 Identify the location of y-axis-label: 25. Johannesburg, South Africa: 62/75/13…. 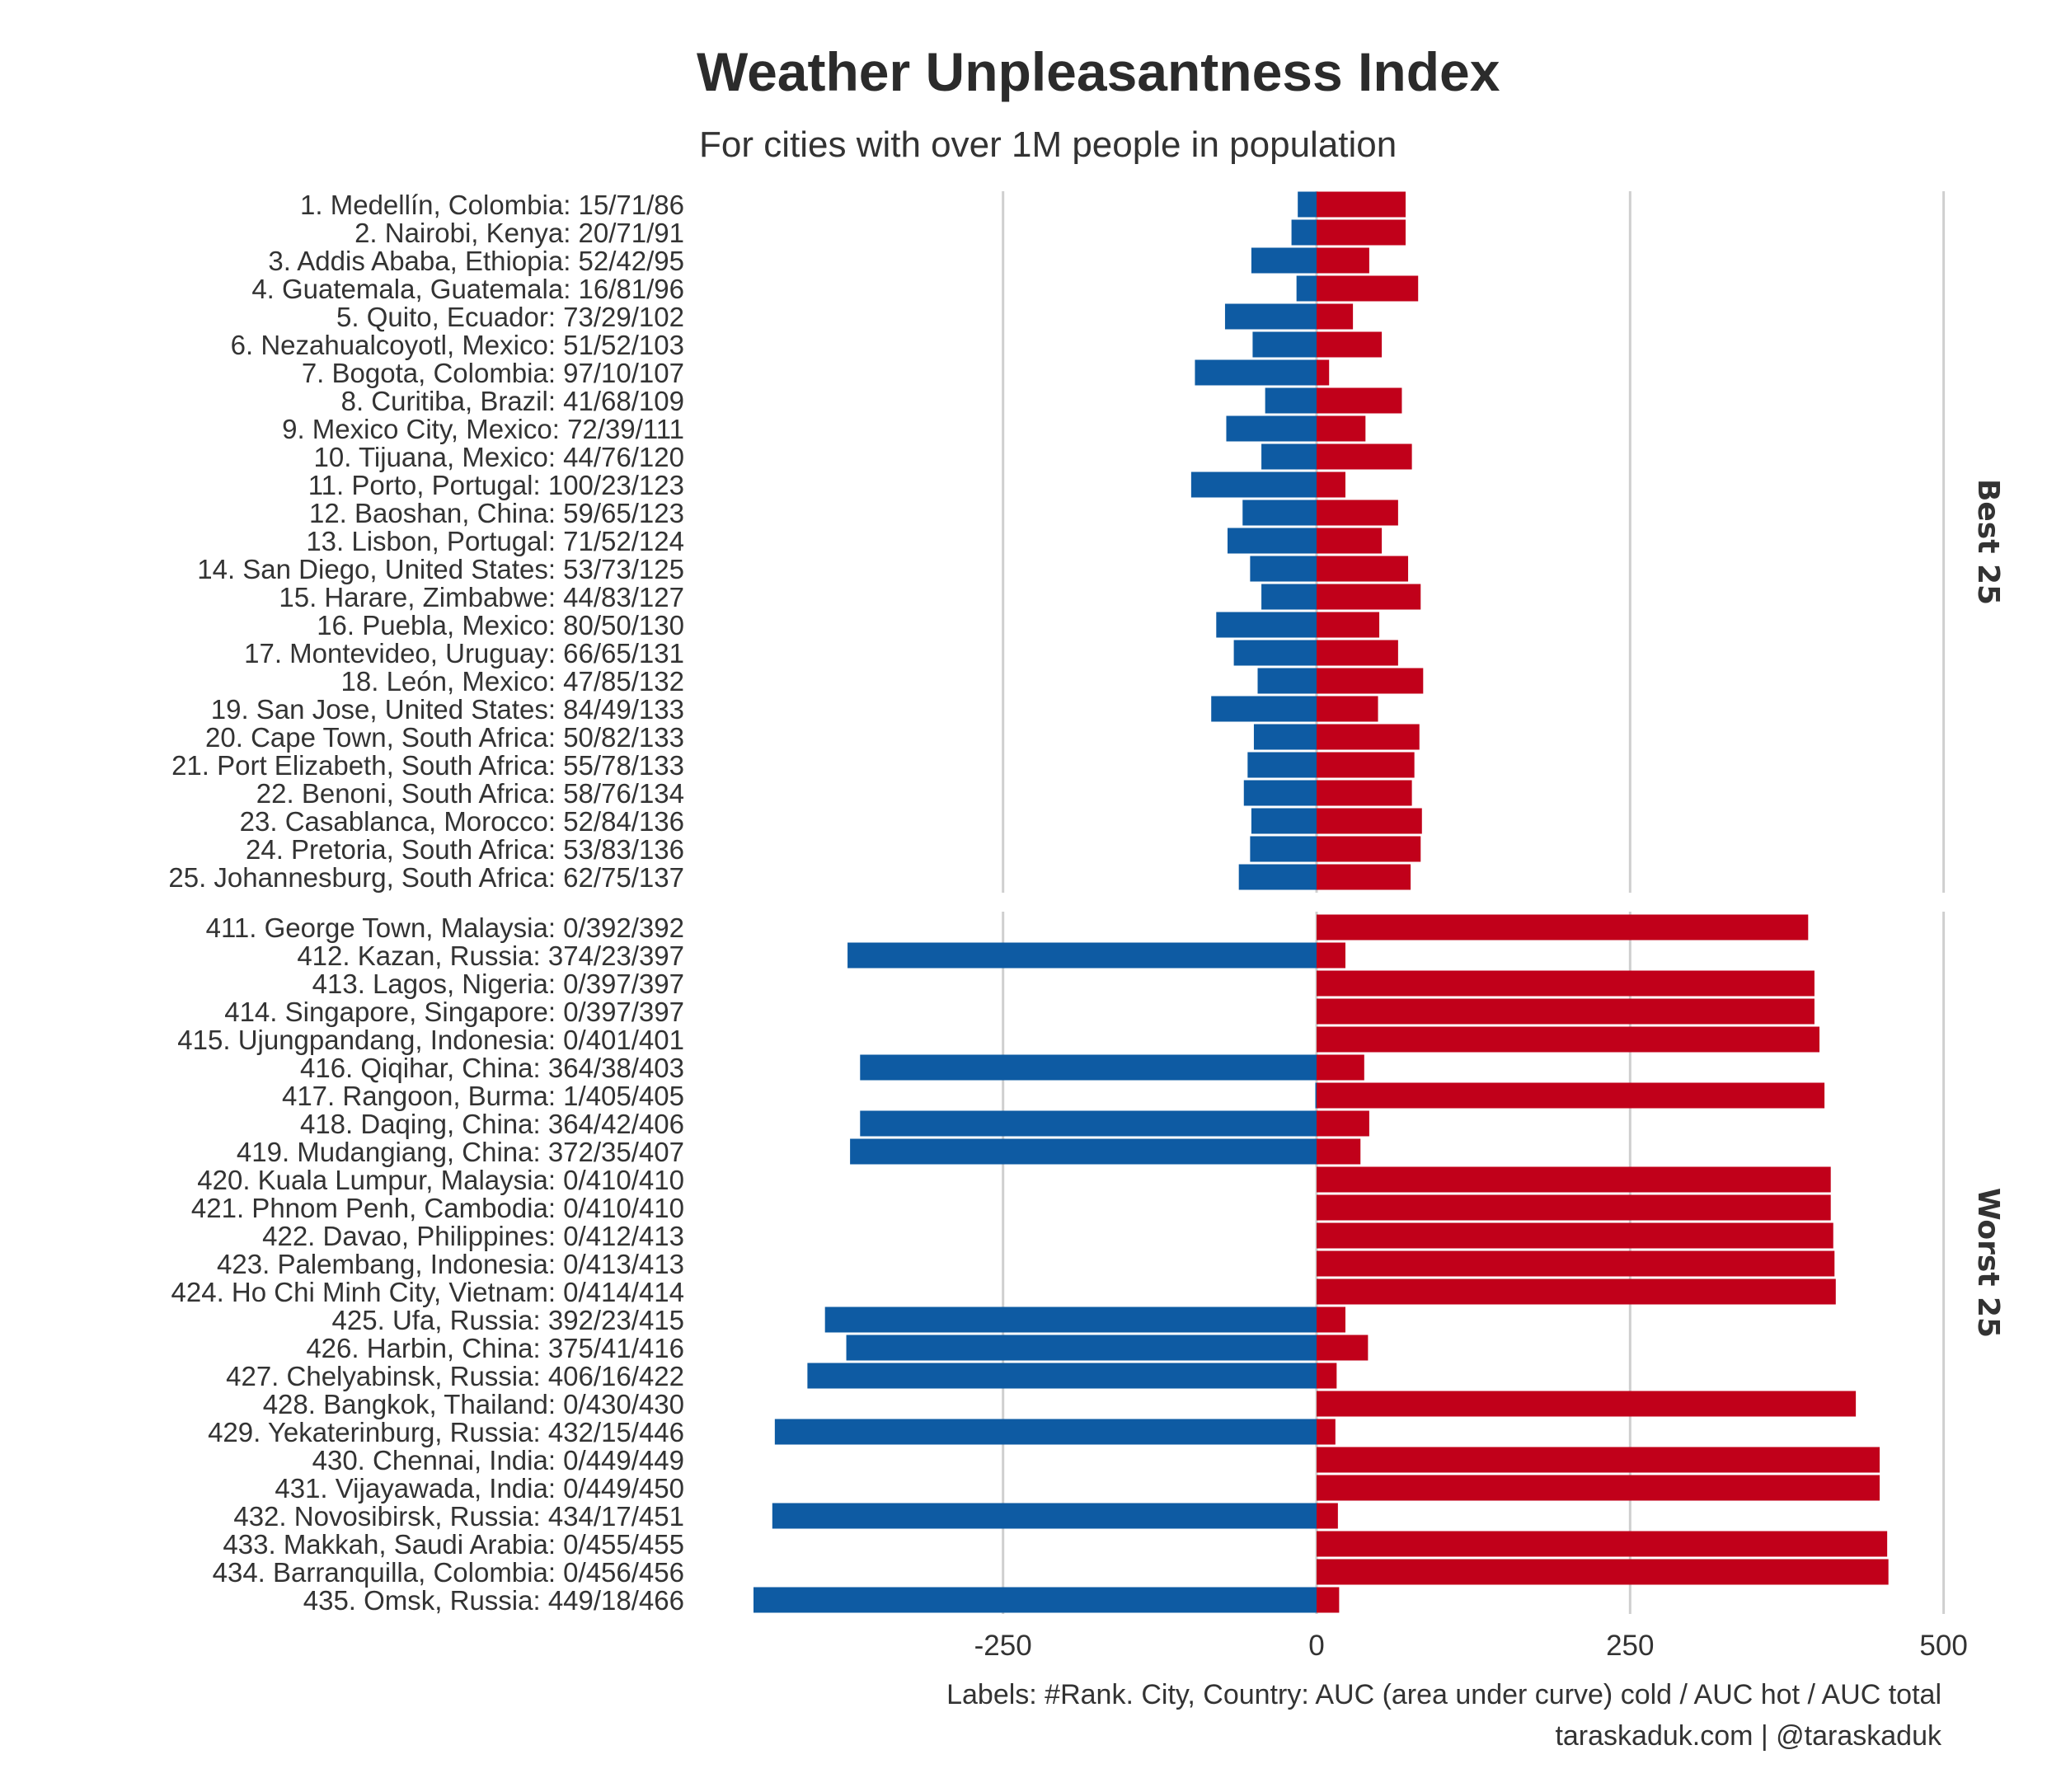
(426, 877).